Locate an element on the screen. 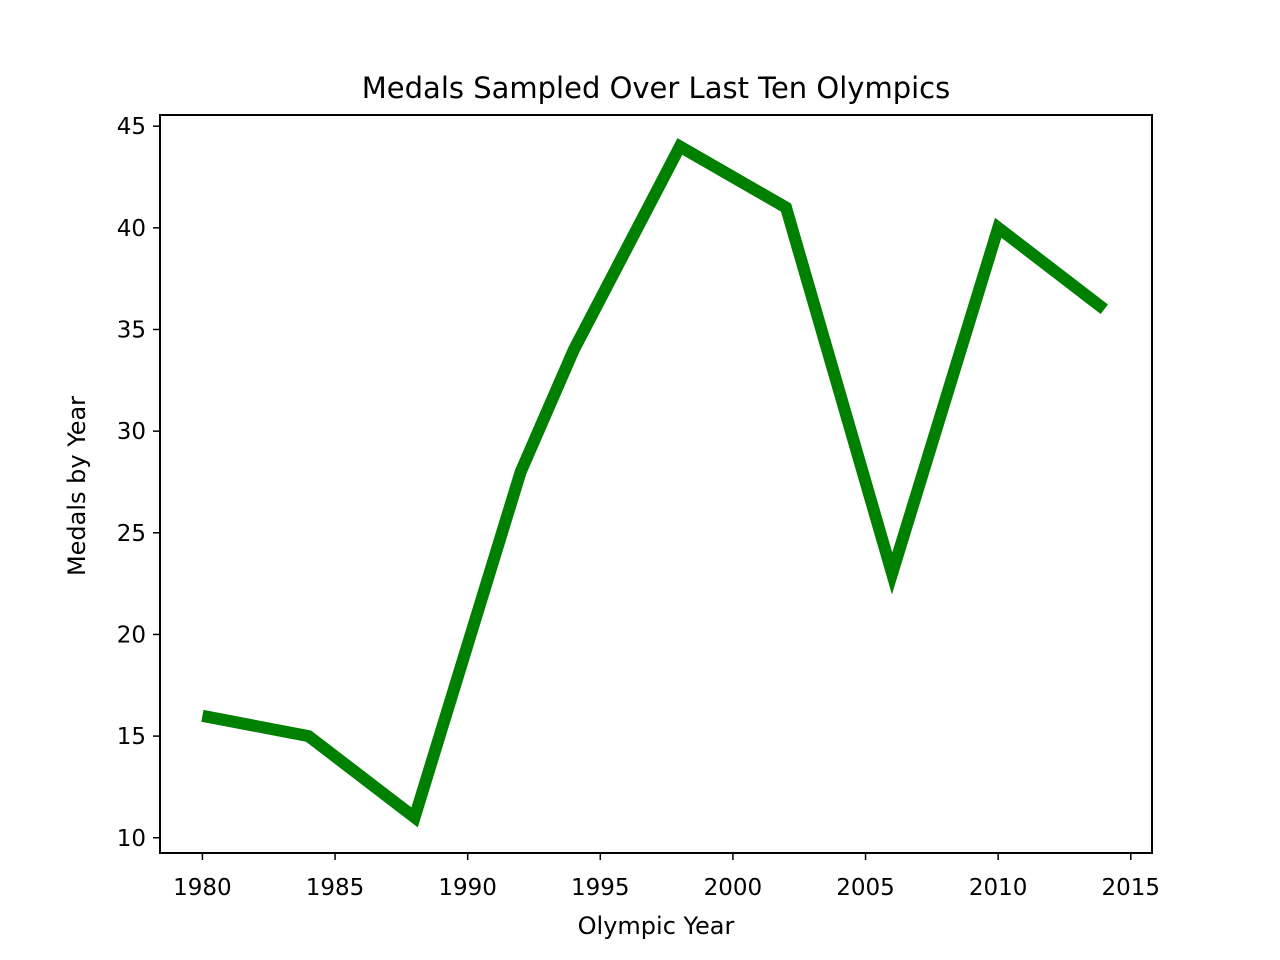 Image resolution: width=1280 pixels, height=960 pixels. x-tick-label: 1990 is located at coordinates (467, 888).